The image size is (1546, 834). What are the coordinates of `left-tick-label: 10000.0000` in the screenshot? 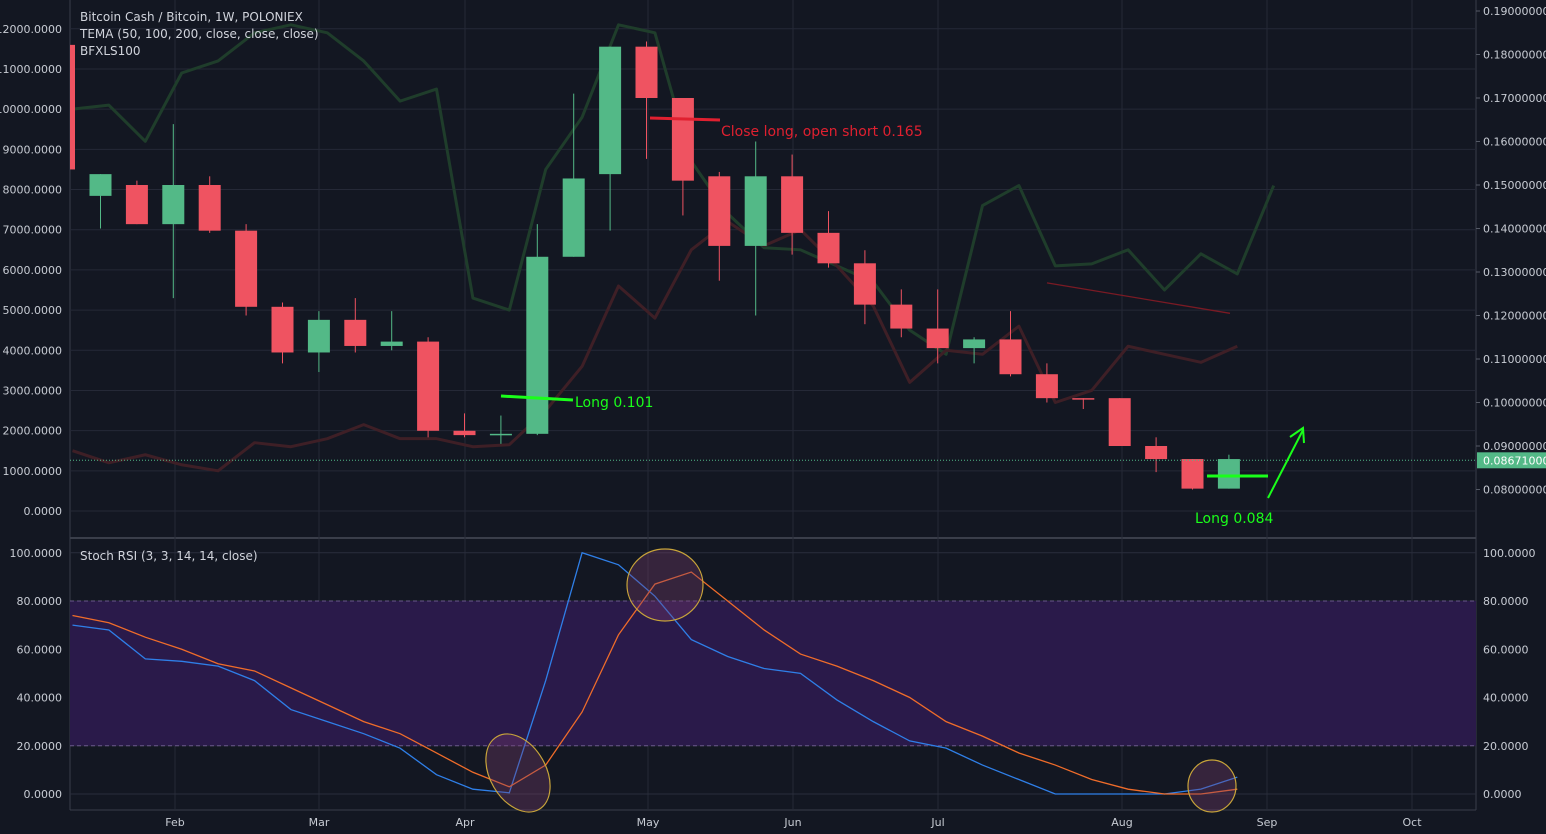 It's located at (31, 109).